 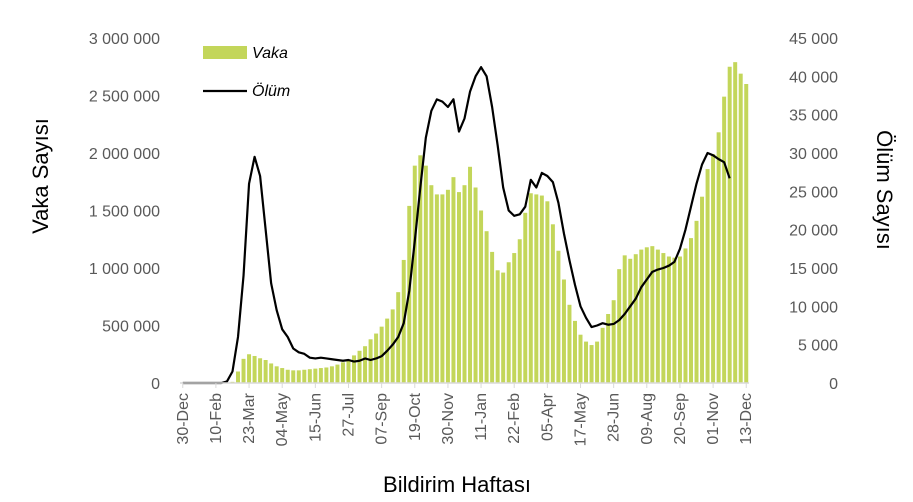 What do you see at coordinates (813, 269) in the screenshot?
I see `y-right-tick-label: 15 000` at bounding box center [813, 269].